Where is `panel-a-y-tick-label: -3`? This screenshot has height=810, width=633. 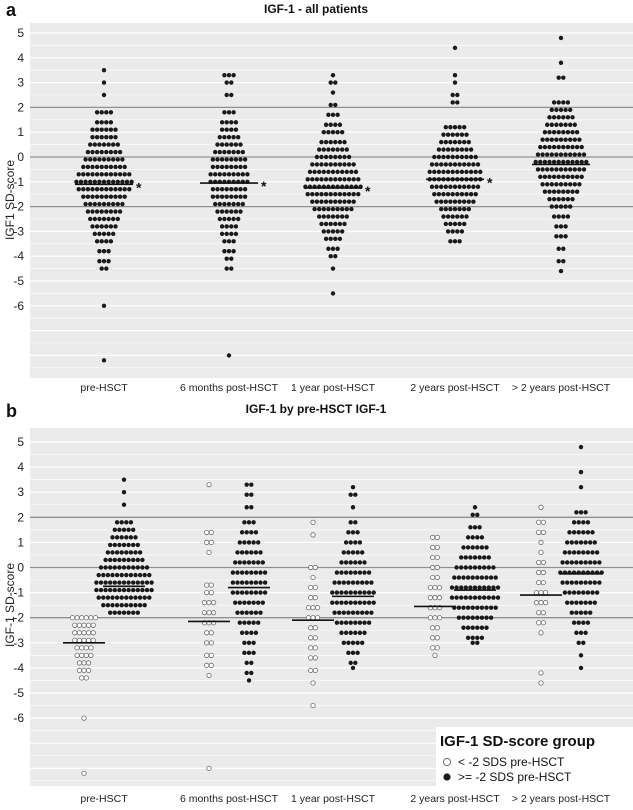 panel-a-y-tick-label: -3 is located at coordinates (18, 231).